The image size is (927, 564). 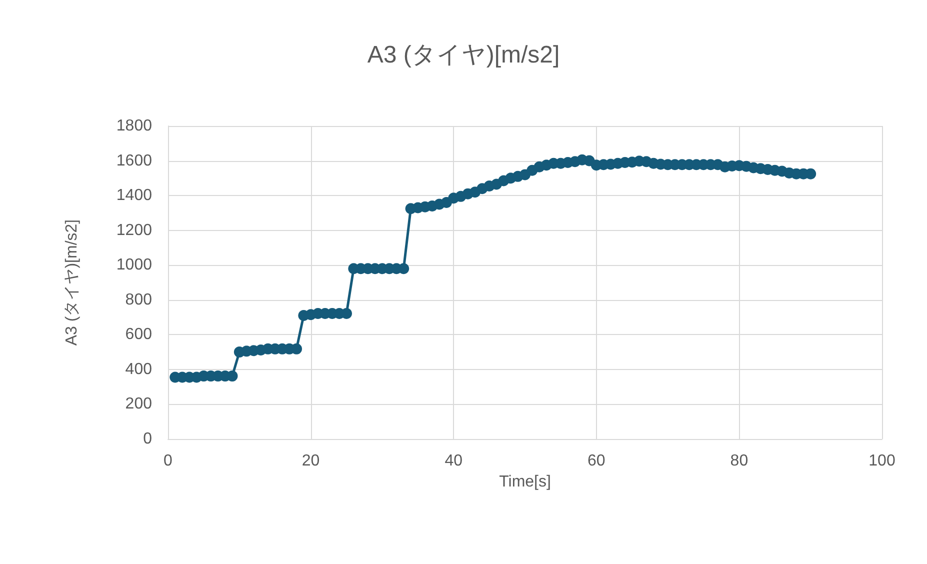 I want to click on y-tick-label: 1000, so click(x=134, y=265).